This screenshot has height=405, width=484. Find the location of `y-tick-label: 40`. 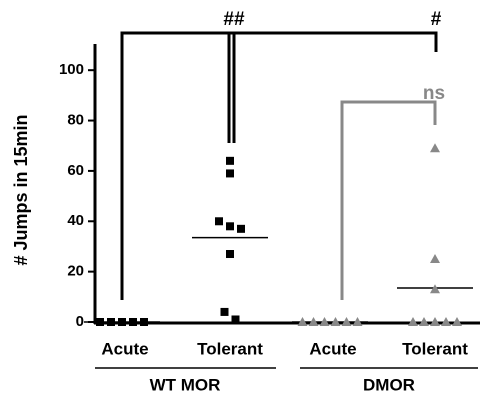

y-tick-label: 40 is located at coordinates (75, 220).